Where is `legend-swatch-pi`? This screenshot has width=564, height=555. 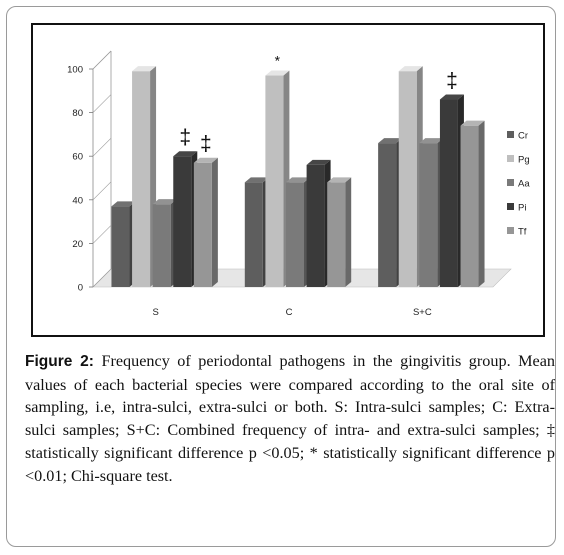
legend-swatch-pi is located at coordinates (510, 206).